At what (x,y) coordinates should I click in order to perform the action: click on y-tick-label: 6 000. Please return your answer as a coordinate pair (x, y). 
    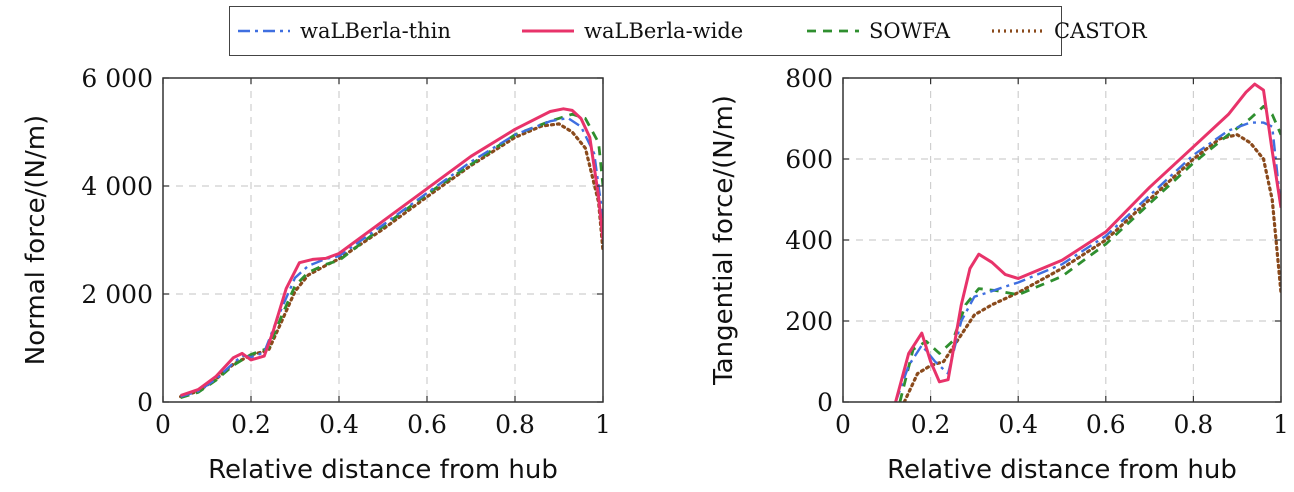
    Looking at the image, I should click on (117, 78).